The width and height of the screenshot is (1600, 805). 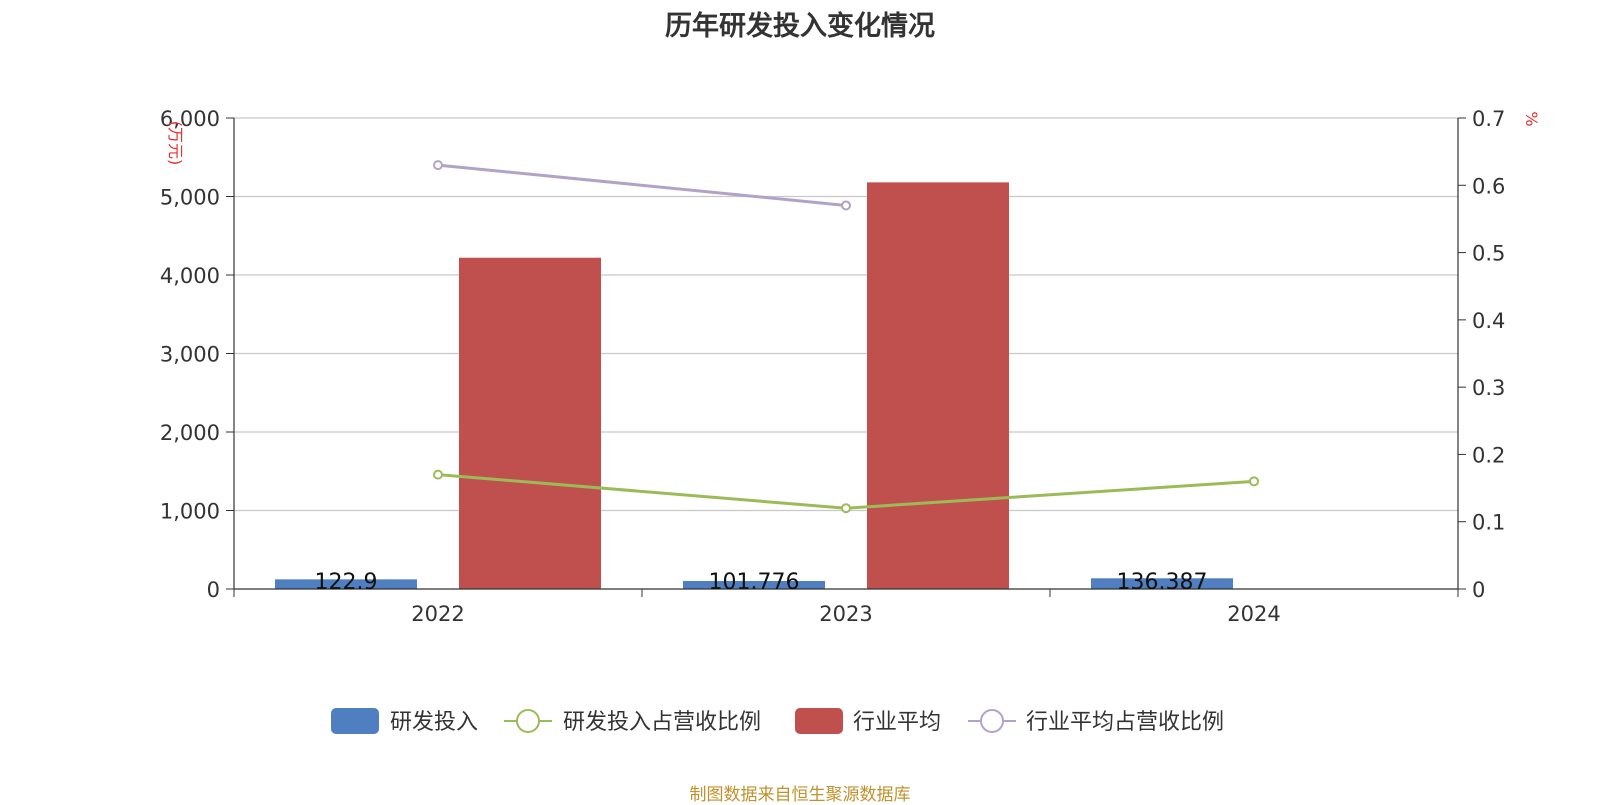 I want to click on line-industry-ratio, so click(x=642, y=185).